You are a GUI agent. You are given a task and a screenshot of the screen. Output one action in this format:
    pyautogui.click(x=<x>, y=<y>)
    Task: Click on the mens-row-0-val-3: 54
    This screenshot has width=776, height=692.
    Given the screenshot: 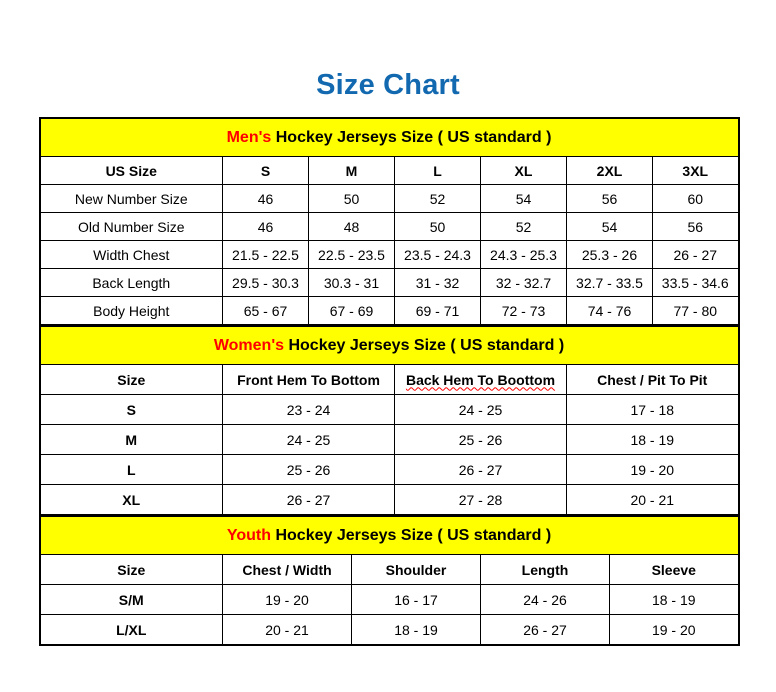 What is the action you would take?
    pyautogui.click(x=523, y=198)
    